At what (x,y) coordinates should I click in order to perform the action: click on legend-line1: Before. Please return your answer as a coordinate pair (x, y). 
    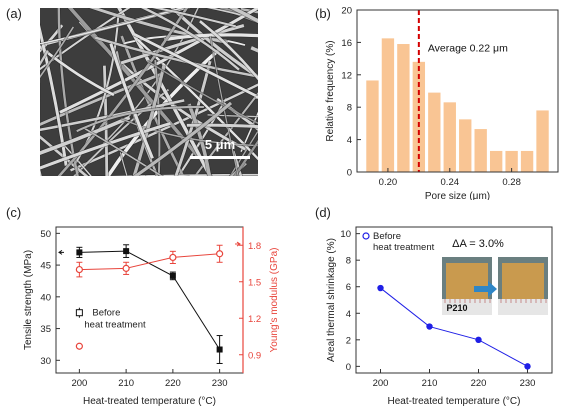
    Looking at the image, I should click on (387, 236).